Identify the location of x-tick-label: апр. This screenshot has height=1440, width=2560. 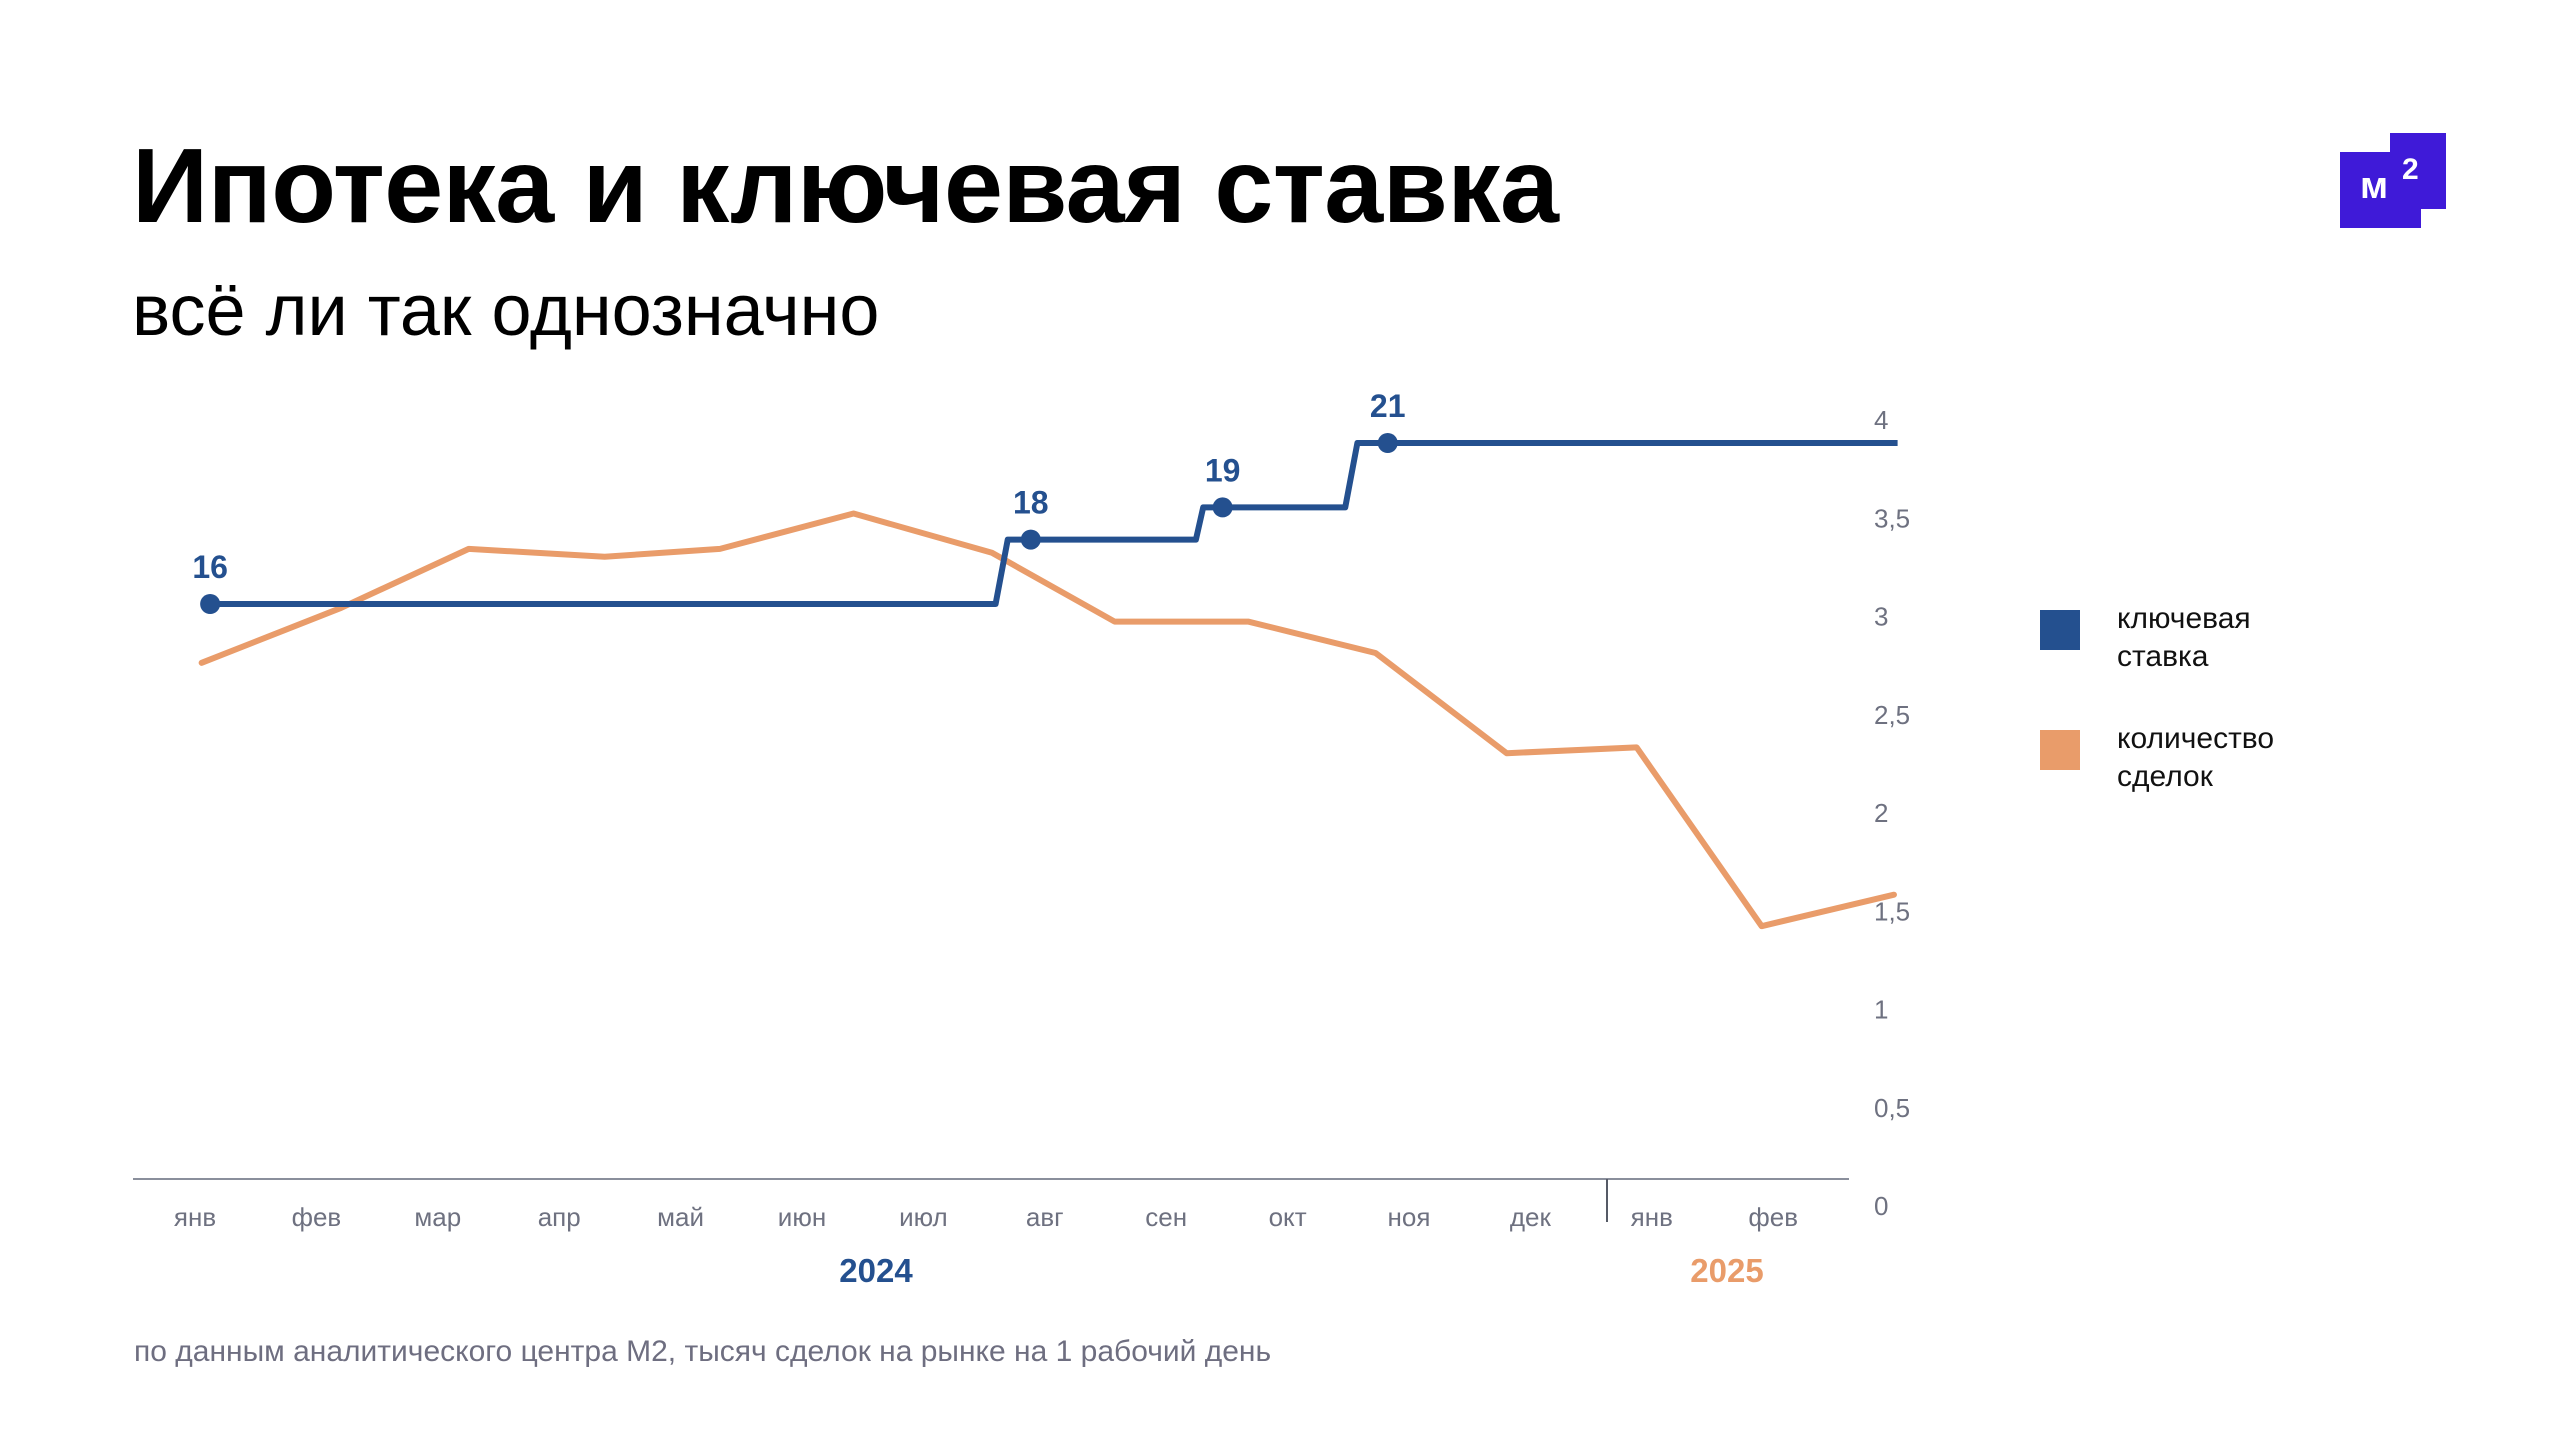
(559, 1217).